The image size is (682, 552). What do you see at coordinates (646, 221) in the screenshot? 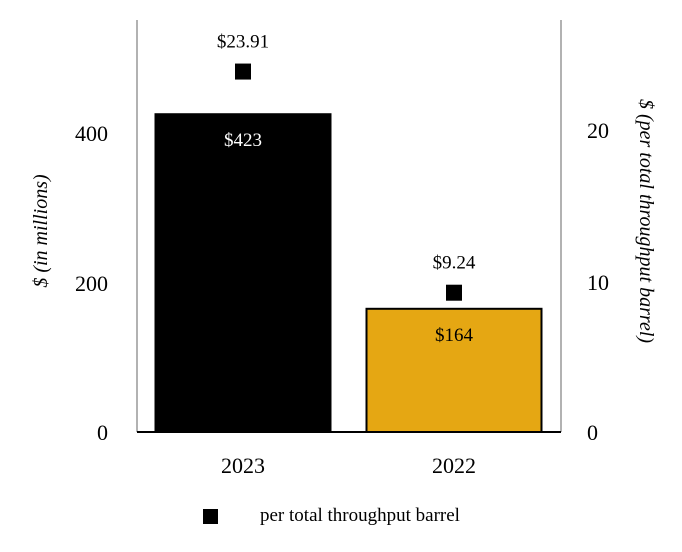
I see `y-axis-right-title: $ (per total throughput barrel)` at bounding box center [646, 221].